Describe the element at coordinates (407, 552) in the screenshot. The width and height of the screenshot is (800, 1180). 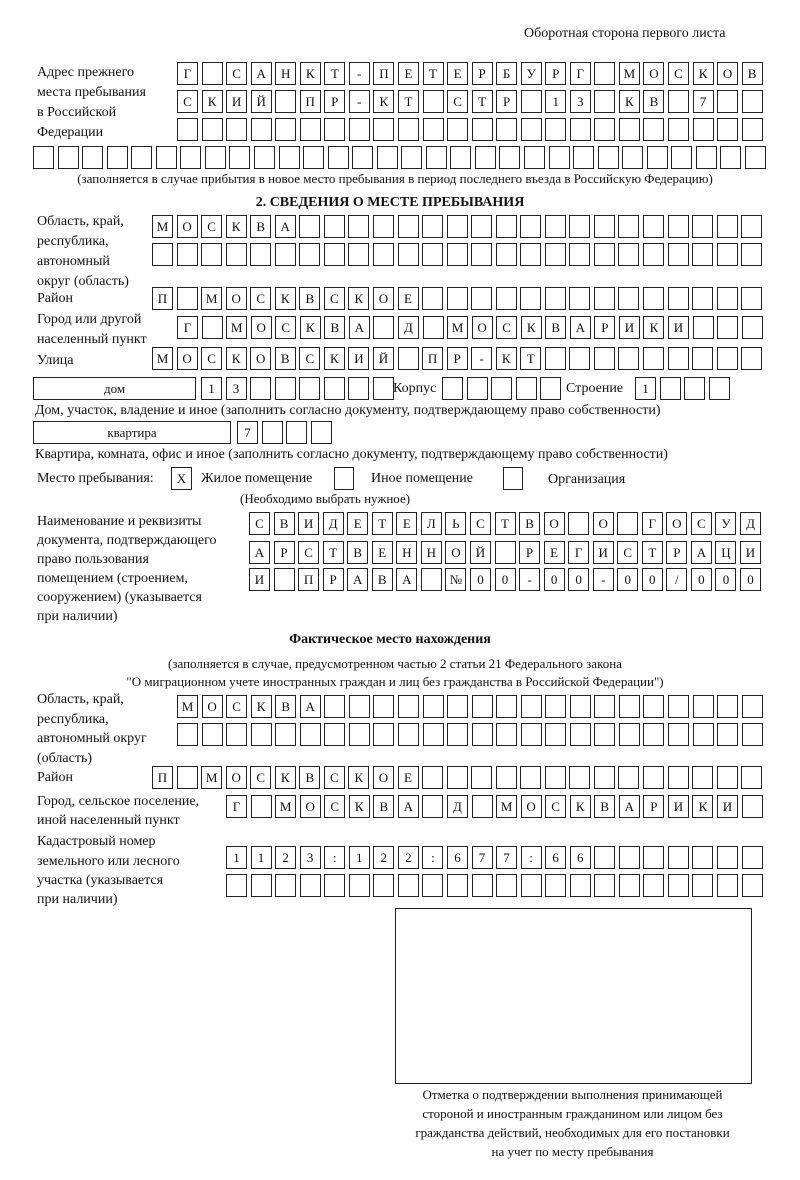
I see `char-cell: Н` at that location.